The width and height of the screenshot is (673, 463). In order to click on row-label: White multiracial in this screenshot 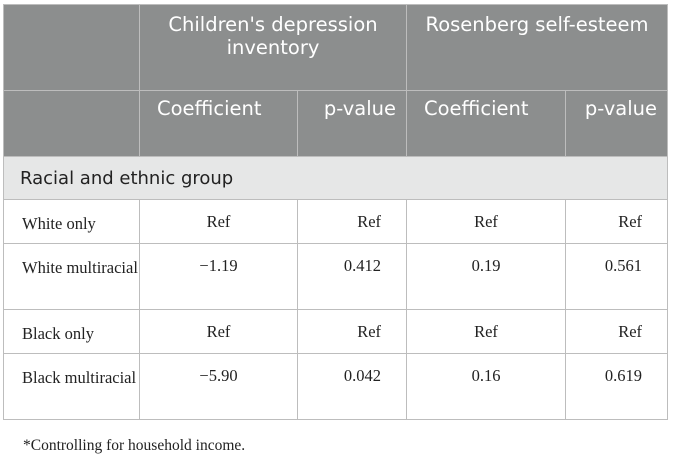, I will do `click(71, 276)`.